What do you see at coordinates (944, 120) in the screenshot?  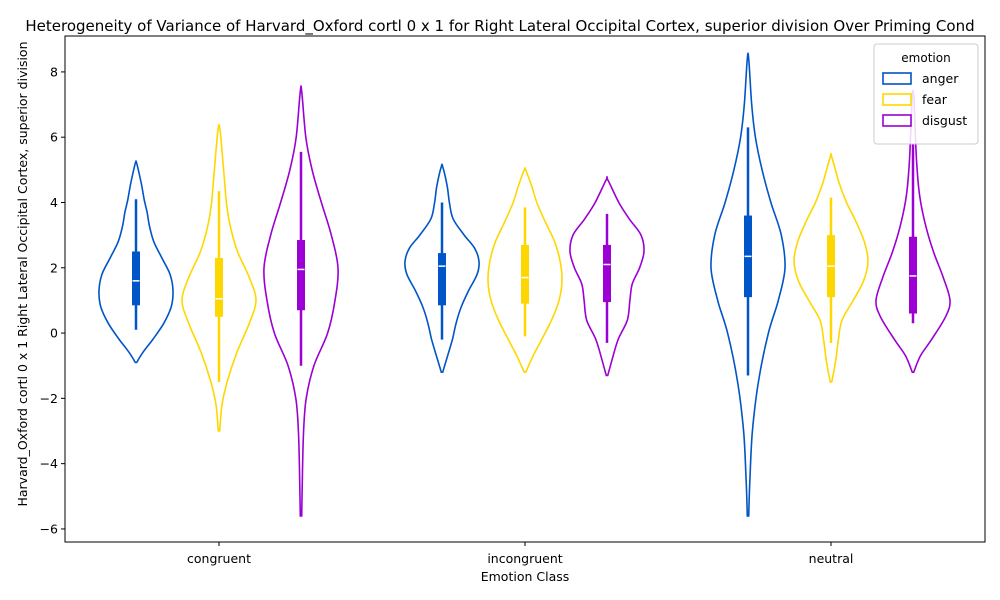 I see `legend-label-disgust: disgust` at bounding box center [944, 120].